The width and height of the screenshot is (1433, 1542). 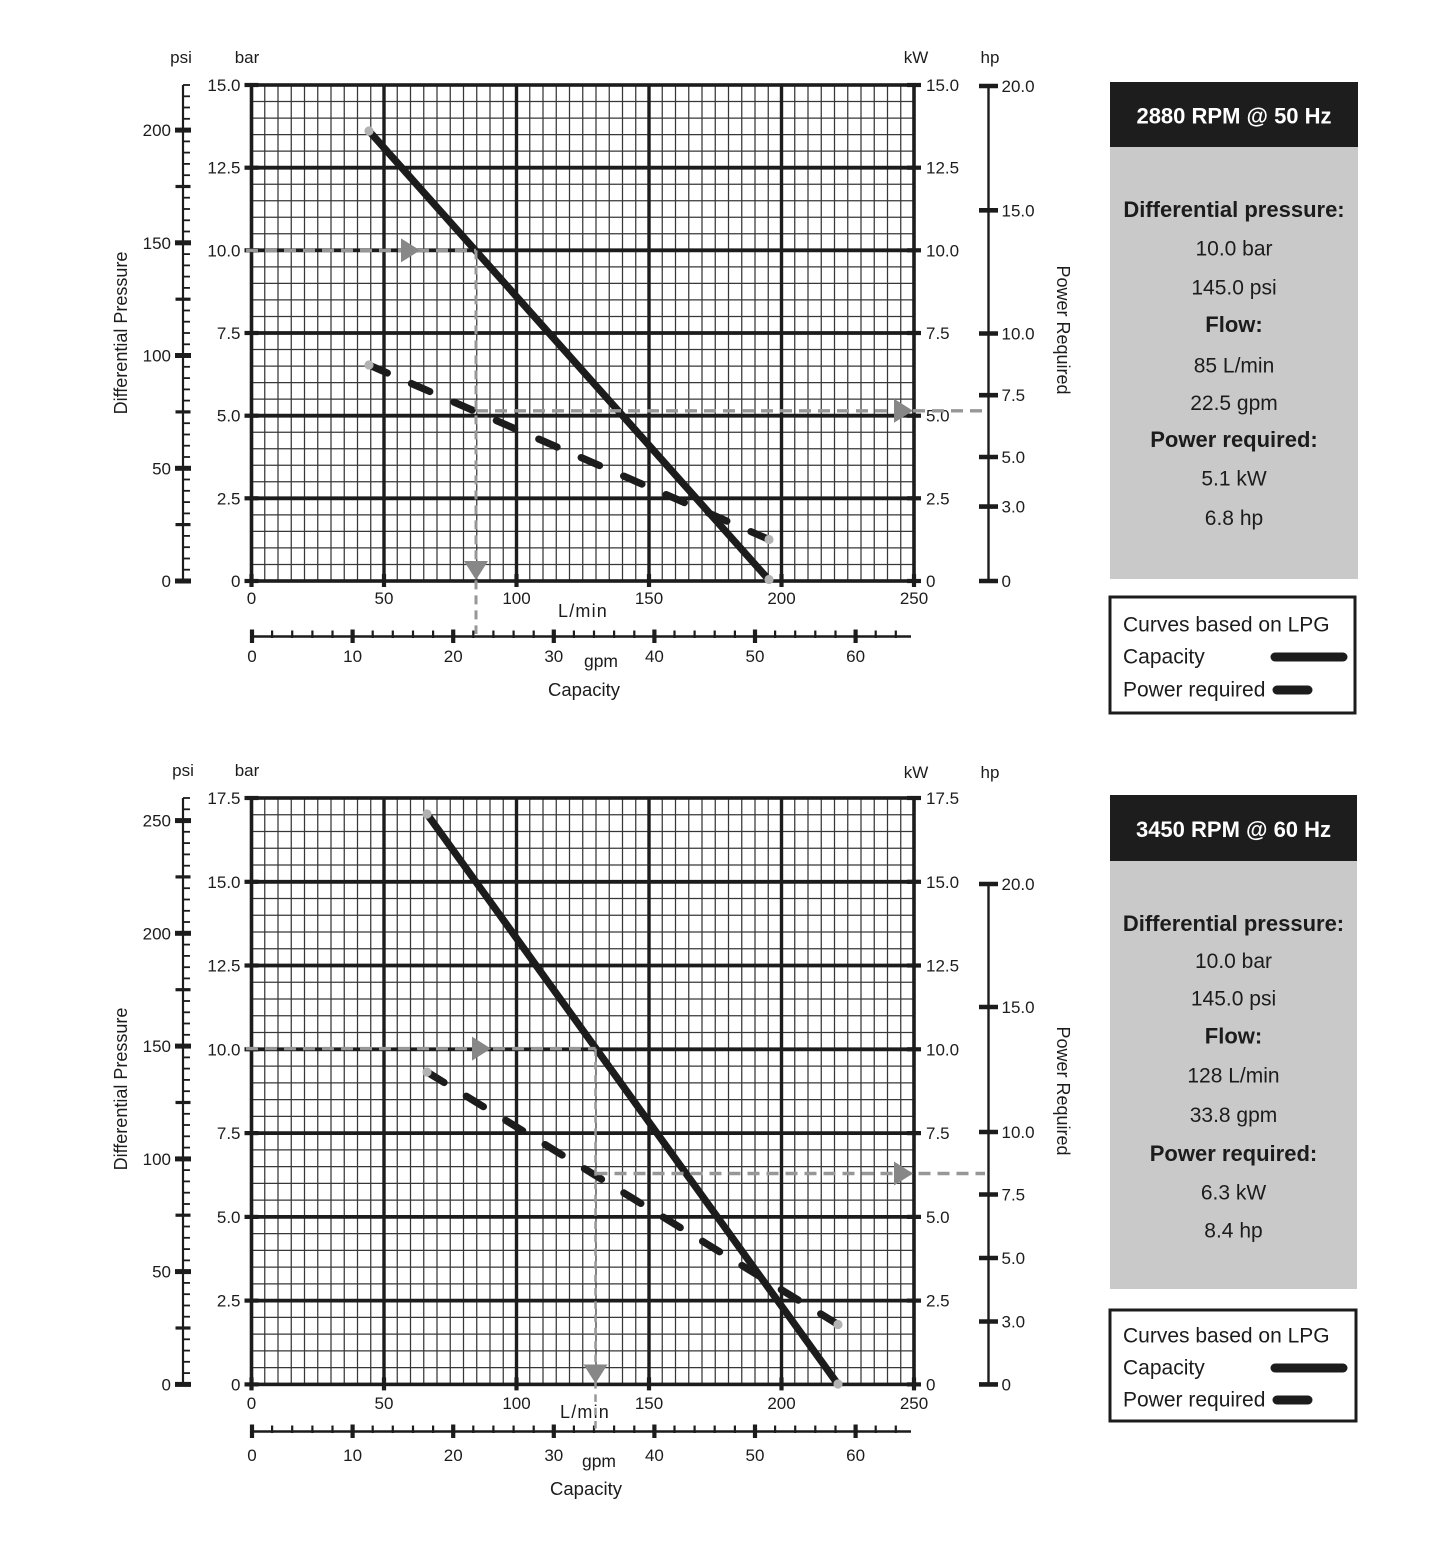 What do you see at coordinates (1233, 829) in the screenshot?
I see `svg-text: 3450 RPM @ 60 Hz` at bounding box center [1233, 829].